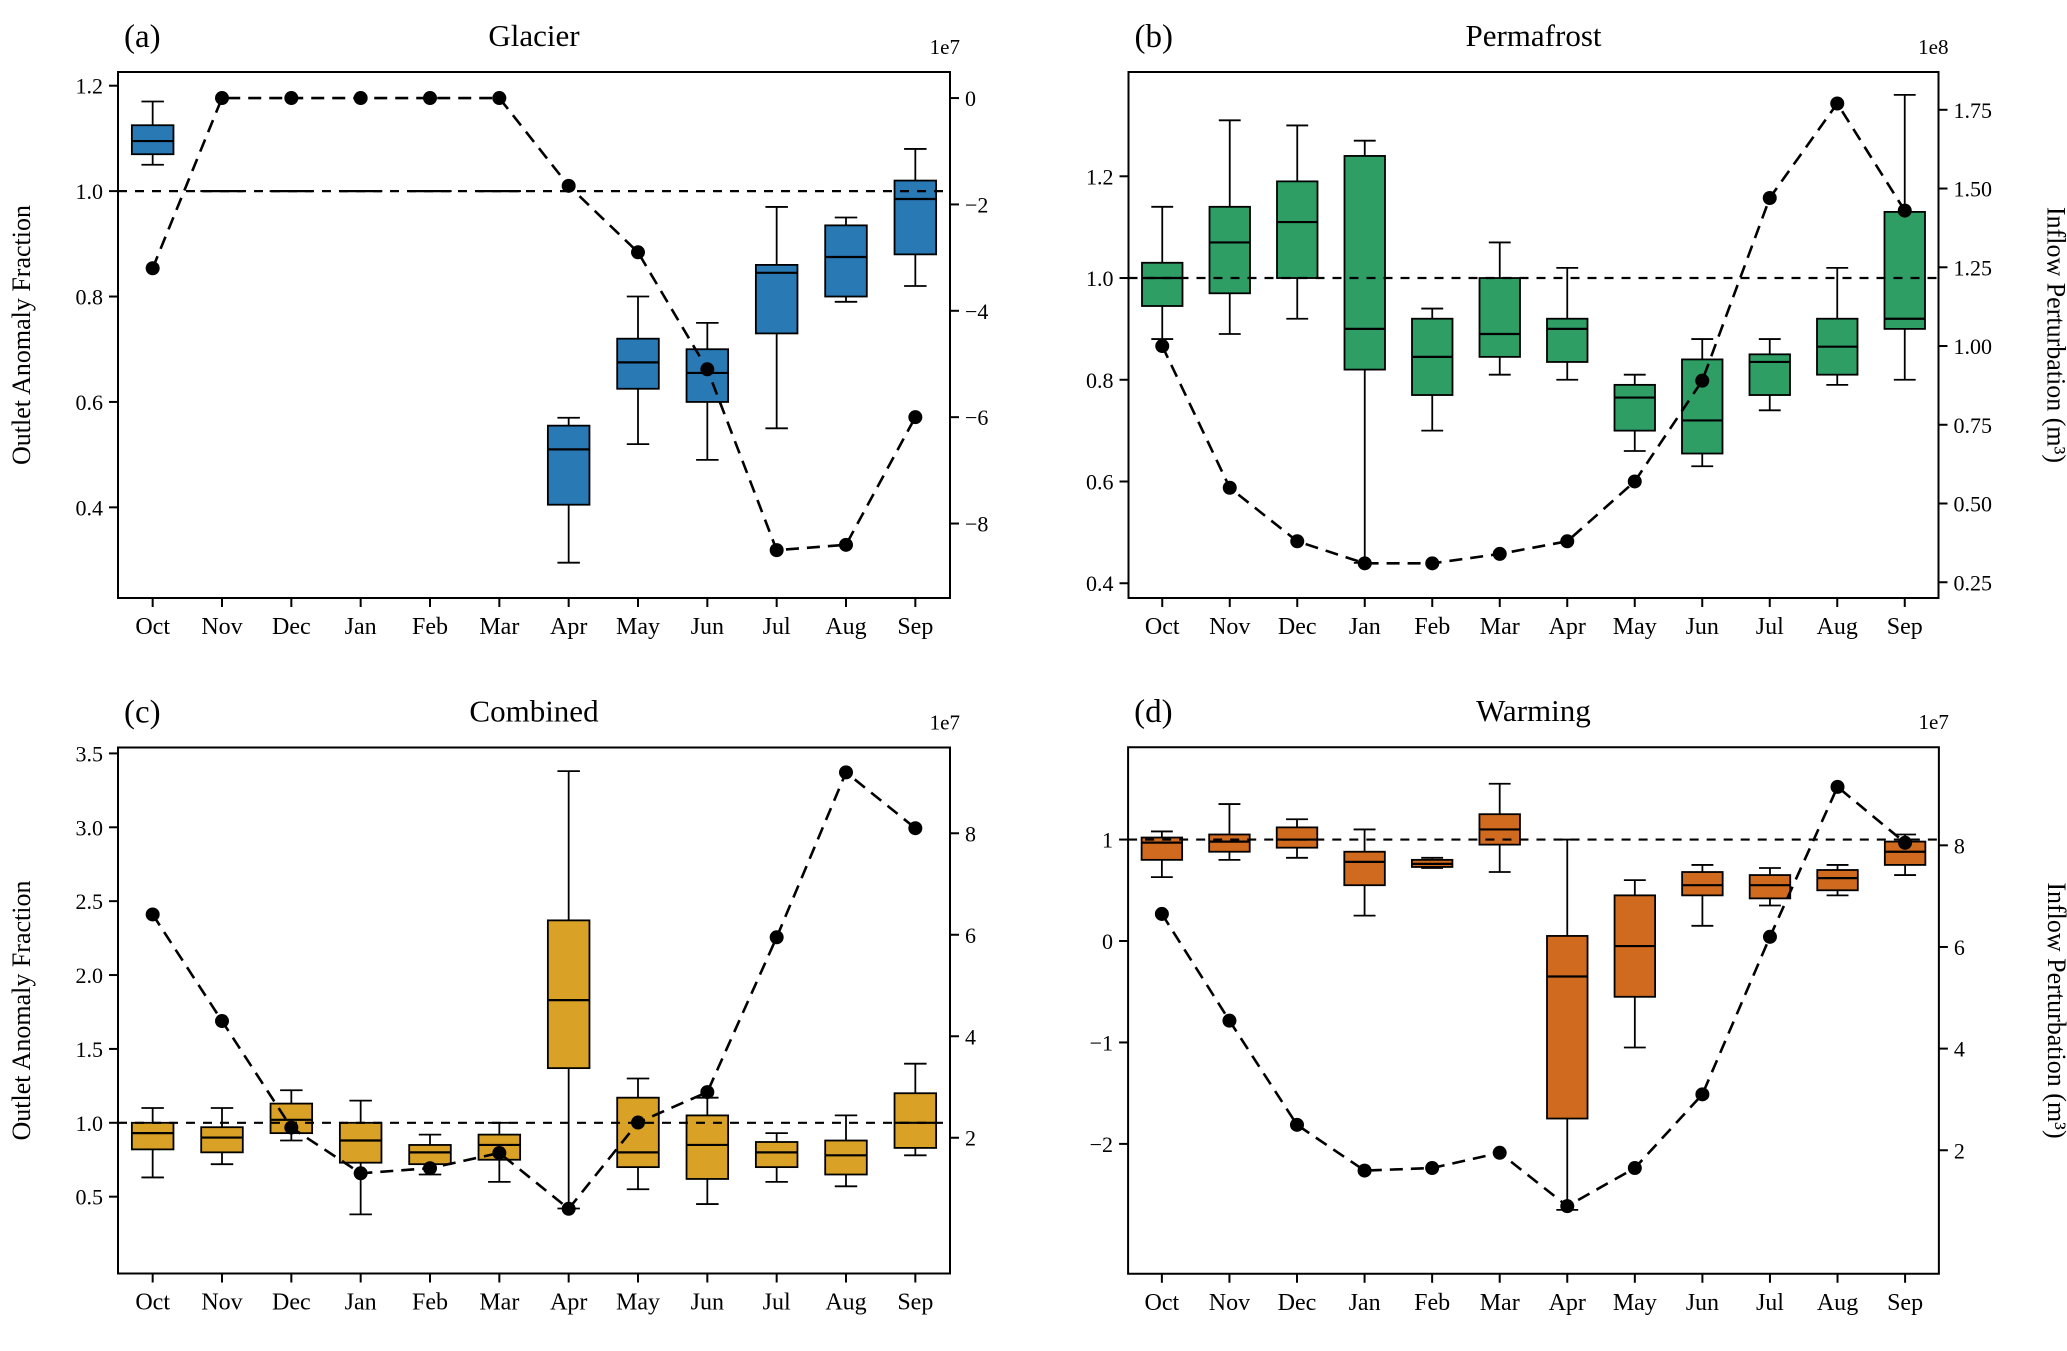 Image resolution: width=2067 pixels, height=1351 pixels. I want to click on box-dec, so click(291, 1115).